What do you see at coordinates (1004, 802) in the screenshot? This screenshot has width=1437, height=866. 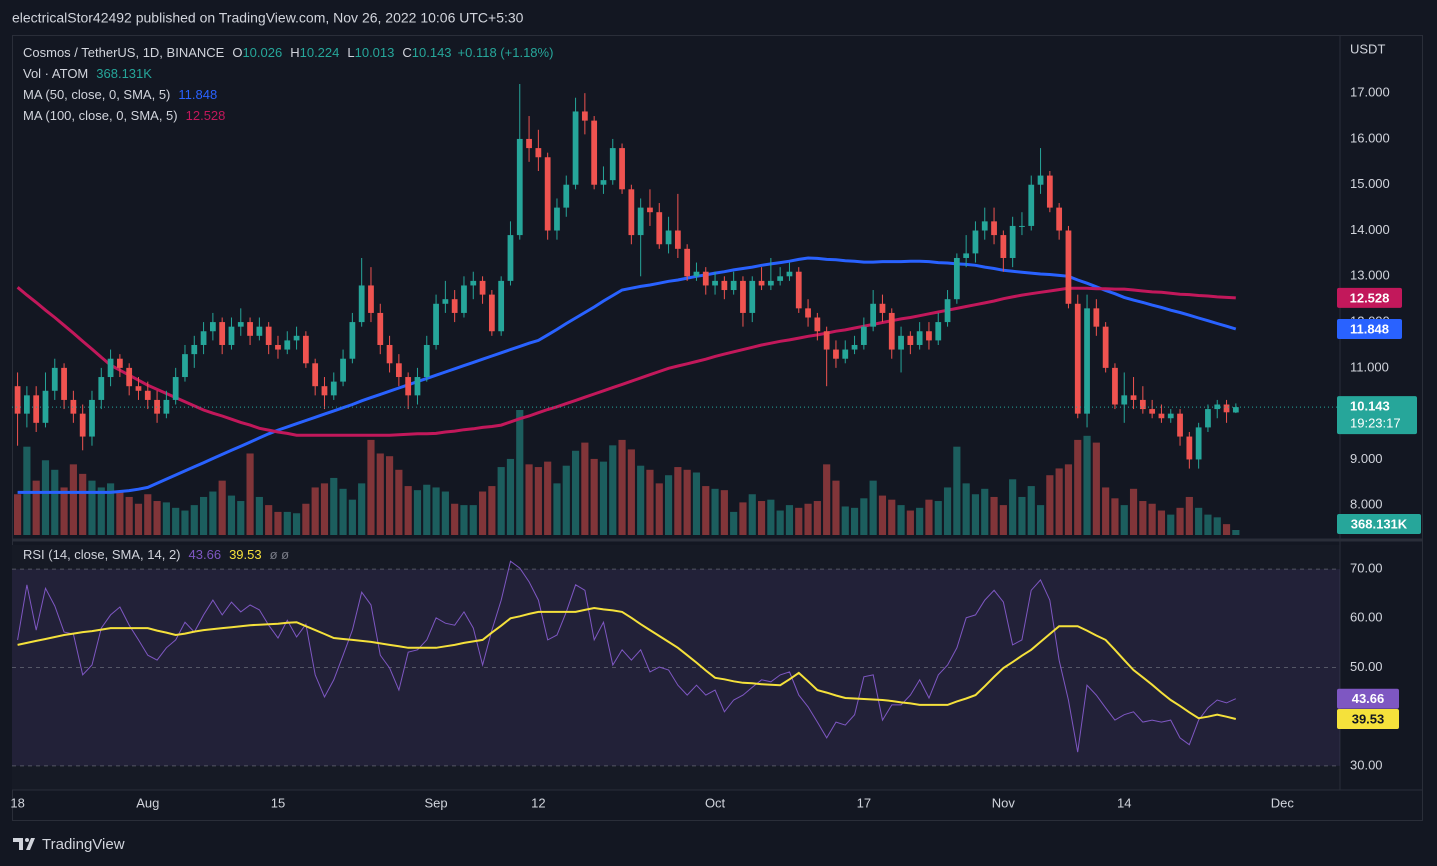 I see `x-tick-label: Nov` at bounding box center [1004, 802].